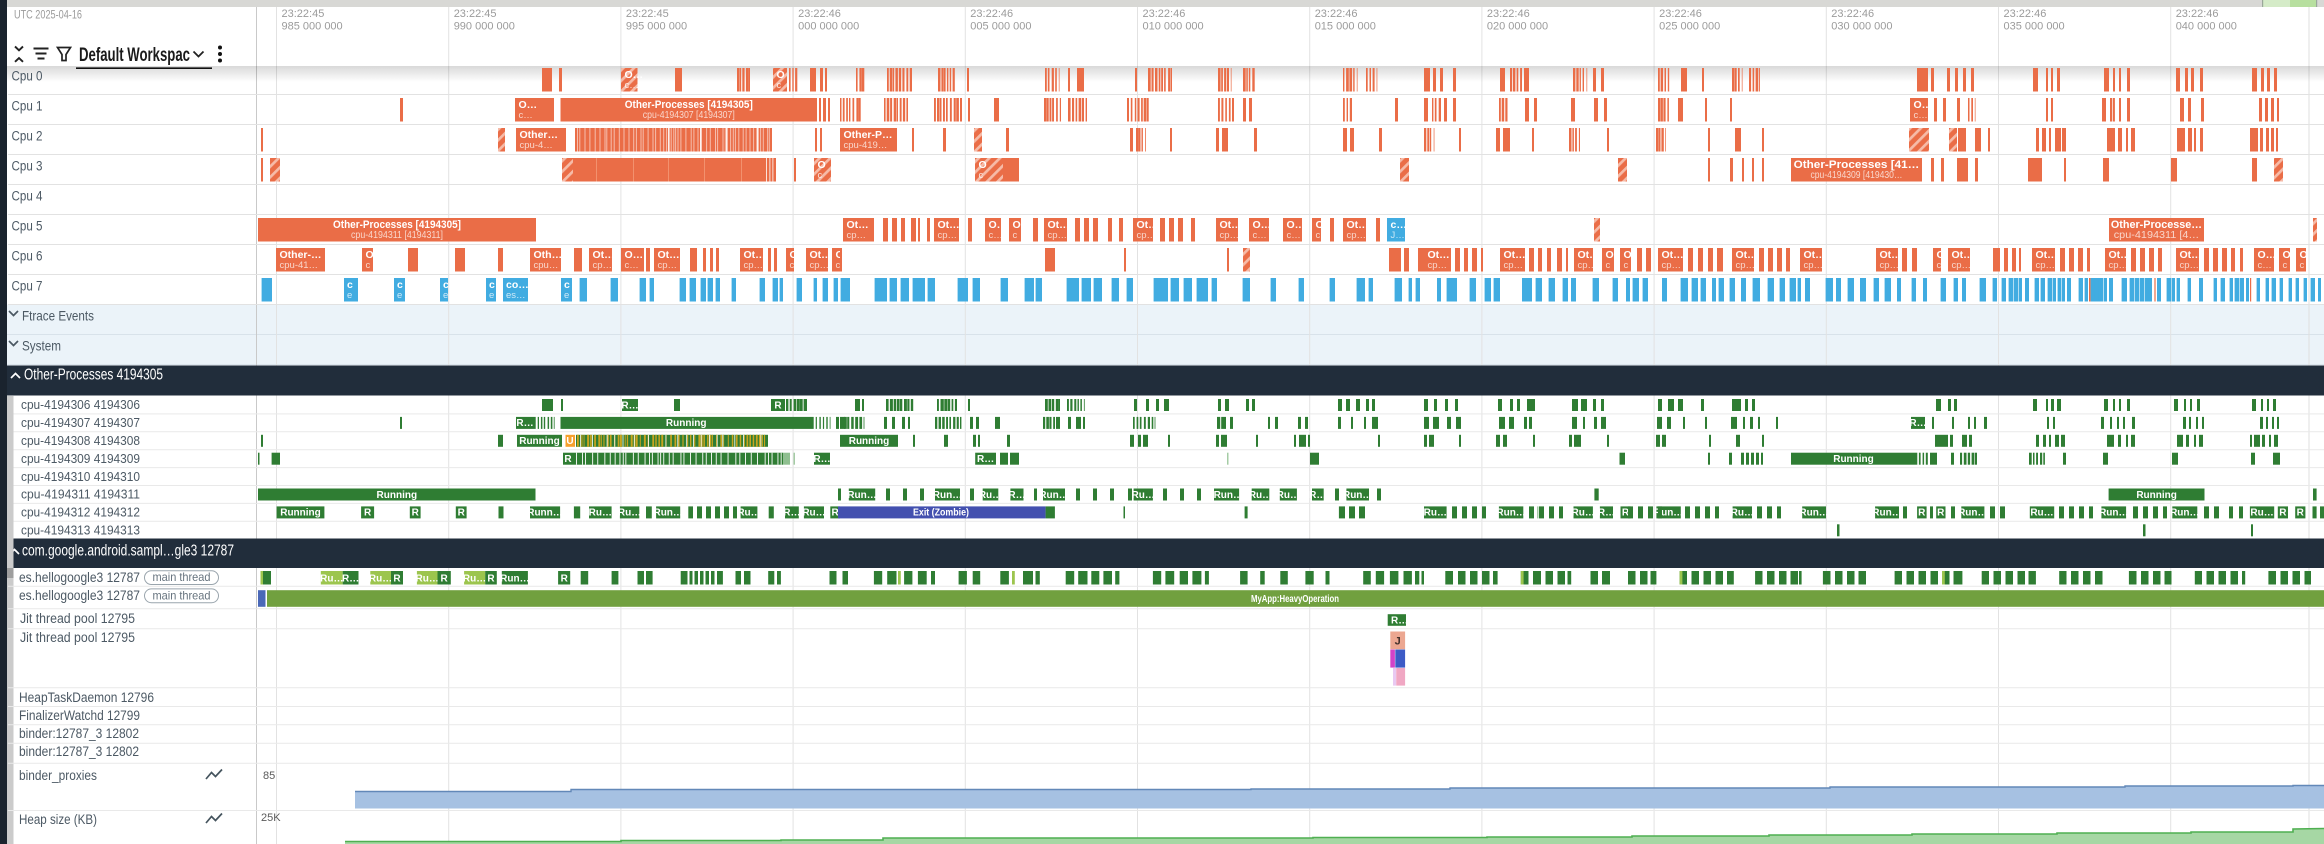  I want to click on svg-text: main thread, so click(182, 595).